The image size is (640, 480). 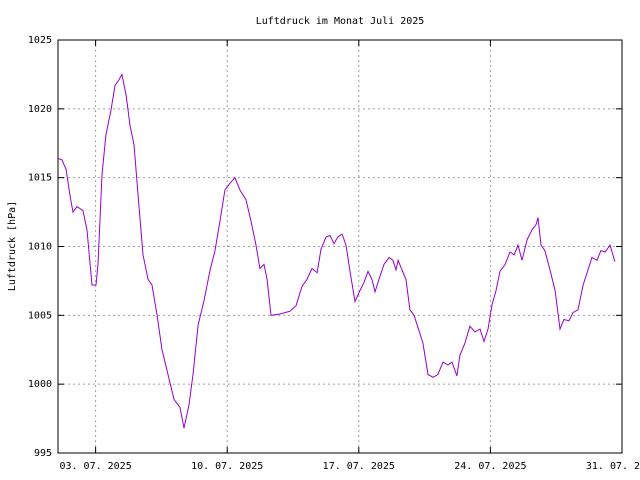 What do you see at coordinates (40, 40) in the screenshot?
I see `y-tick-label: 1025` at bounding box center [40, 40].